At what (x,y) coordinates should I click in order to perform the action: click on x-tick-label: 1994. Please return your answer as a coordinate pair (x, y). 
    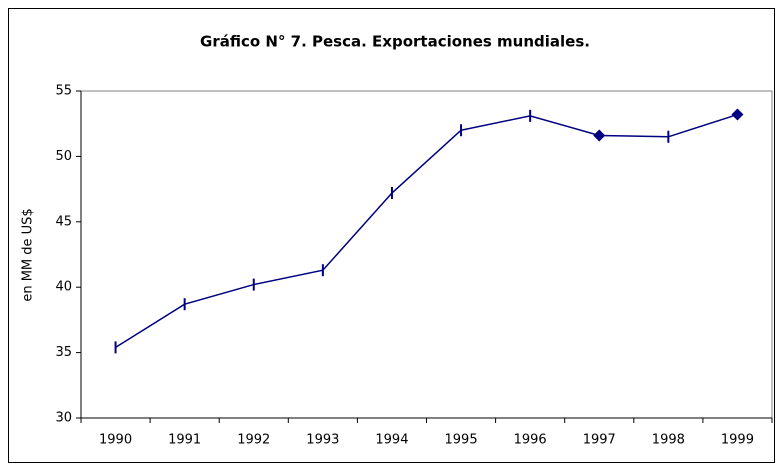
    Looking at the image, I should click on (391, 440).